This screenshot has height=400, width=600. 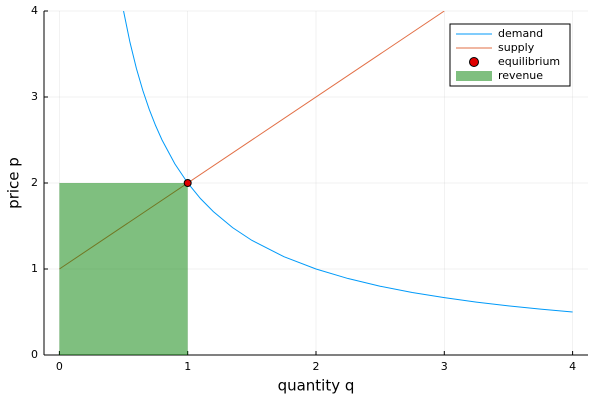 I want to click on legend-label: demand, so click(x=520, y=33).